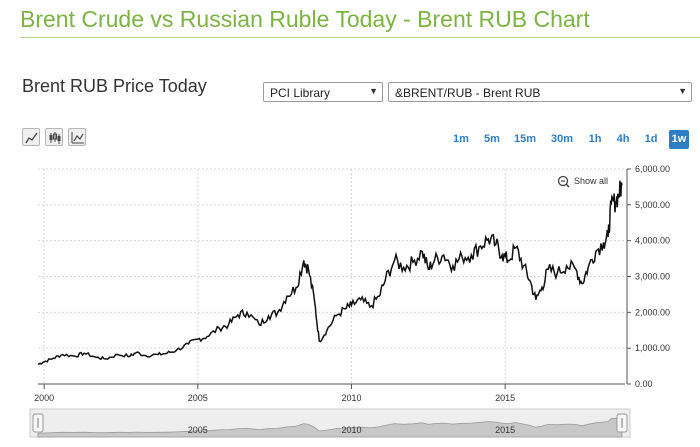 The height and width of the screenshot is (447, 700). Describe the element at coordinates (468, 93) in the screenshot. I see `symbol-select-value: &BRENT/RUB - Brent RUB` at that location.